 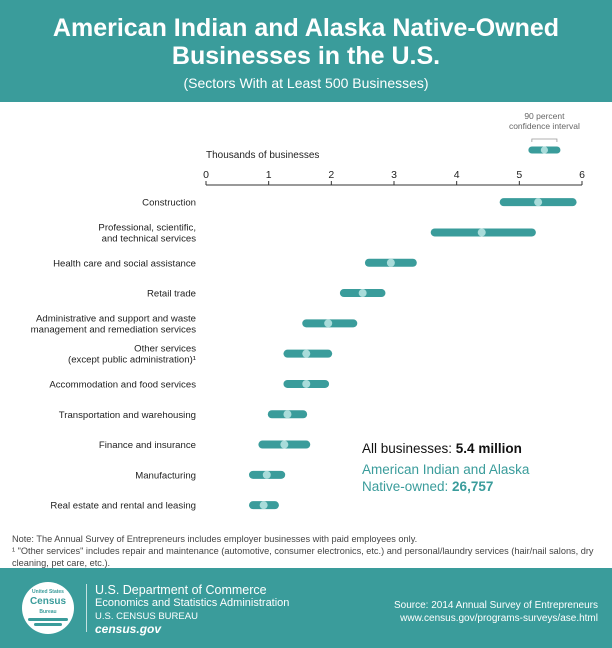 I want to click on category-label-line: Construction, so click(x=169, y=203).